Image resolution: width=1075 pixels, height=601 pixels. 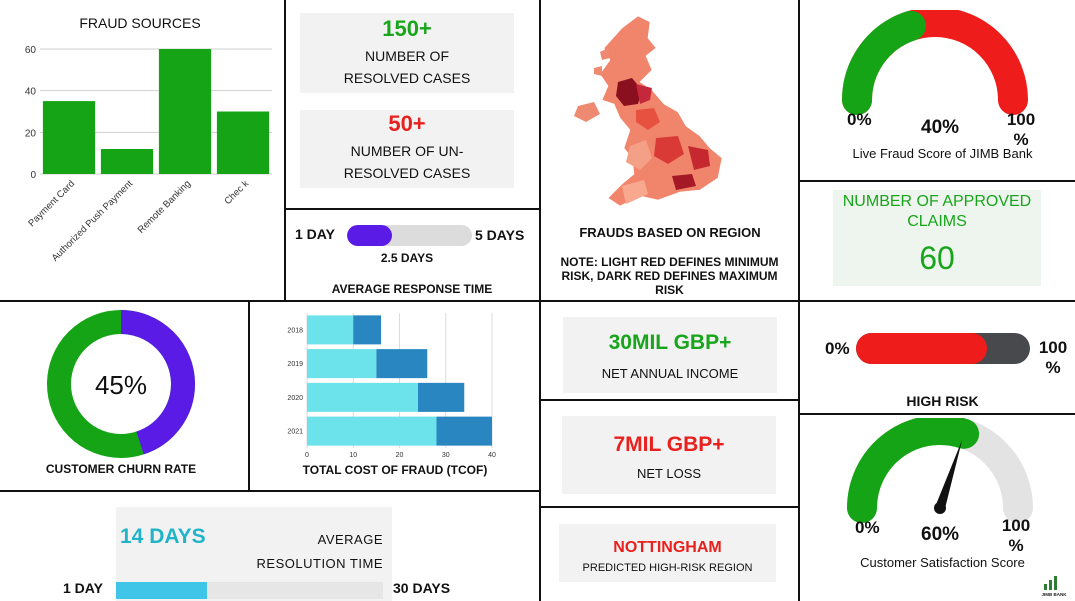 What do you see at coordinates (837, 348) in the screenshot?
I see `high-risk-min-label: 0%` at bounding box center [837, 348].